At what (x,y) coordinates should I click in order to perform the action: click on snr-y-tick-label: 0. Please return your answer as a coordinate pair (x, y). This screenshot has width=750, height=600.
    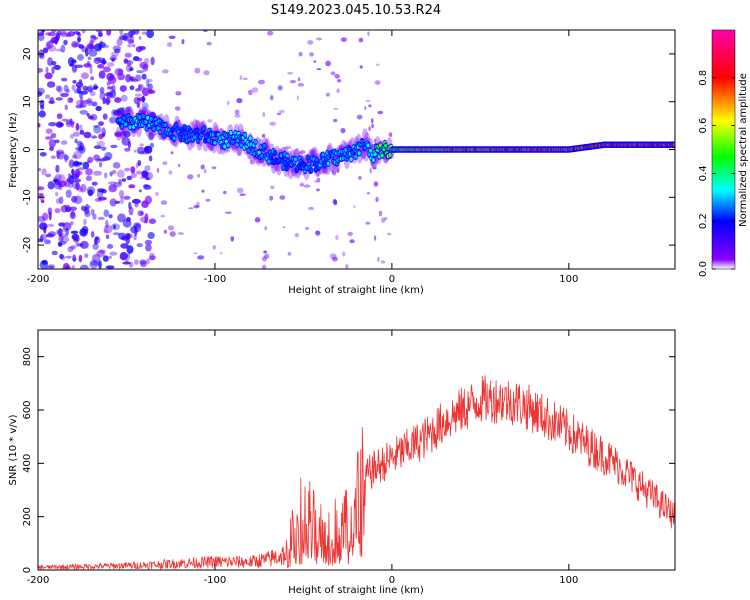
    Looking at the image, I should click on (27, 570).